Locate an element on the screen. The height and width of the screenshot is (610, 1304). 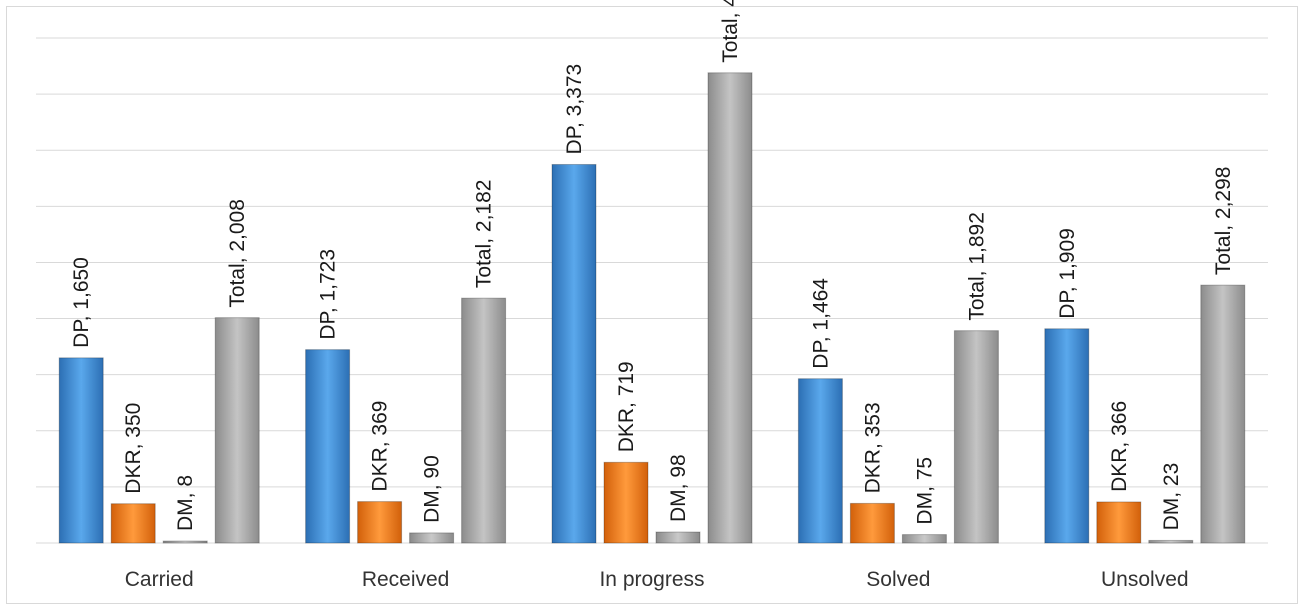
data-label-dp: DP, 1,723 is located at coordinates (328, 294).